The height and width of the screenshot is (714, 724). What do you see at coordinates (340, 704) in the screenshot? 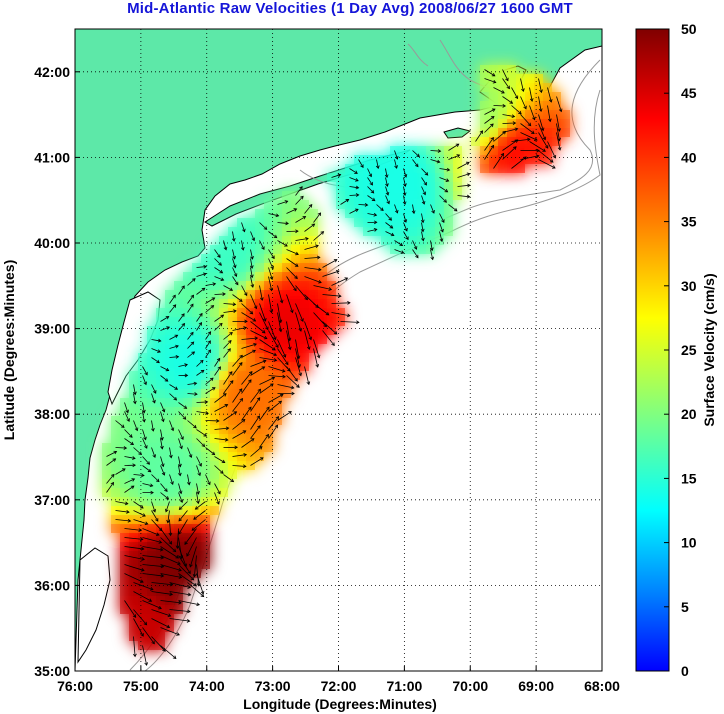
I see `x-axis-label: Longitude (Degrees:Minutes)` at bounding box center [340, 704].